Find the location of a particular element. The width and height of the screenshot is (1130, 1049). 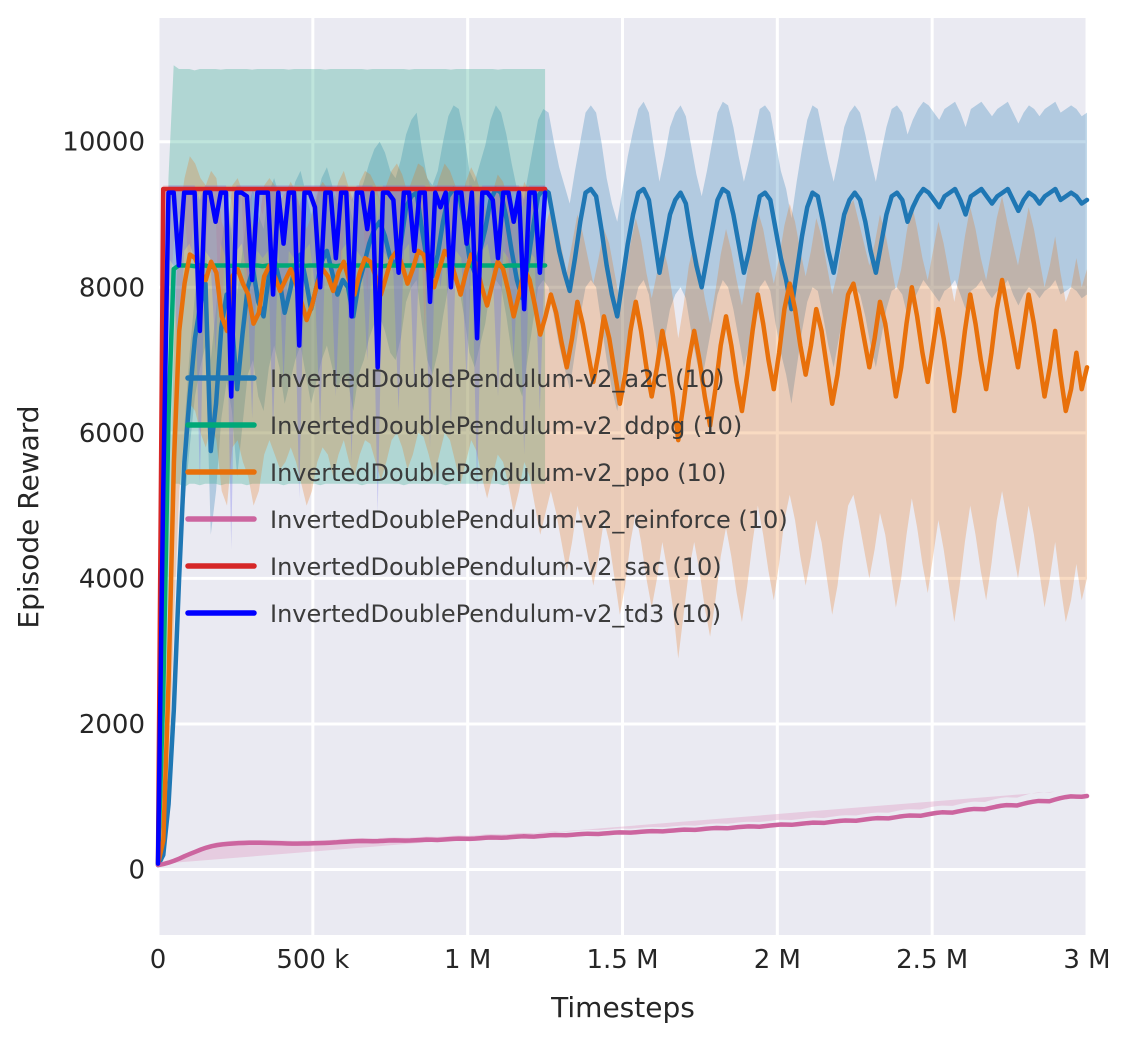

y-axis-title: Episode Reward is located at coordinates (28, 516).